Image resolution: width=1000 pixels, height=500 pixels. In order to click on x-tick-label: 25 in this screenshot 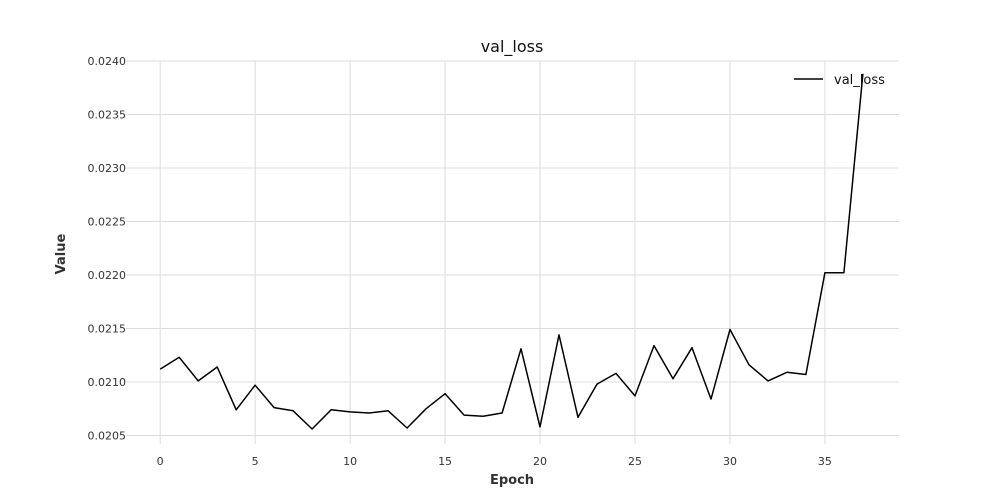, I will do `click(635, 461)`.